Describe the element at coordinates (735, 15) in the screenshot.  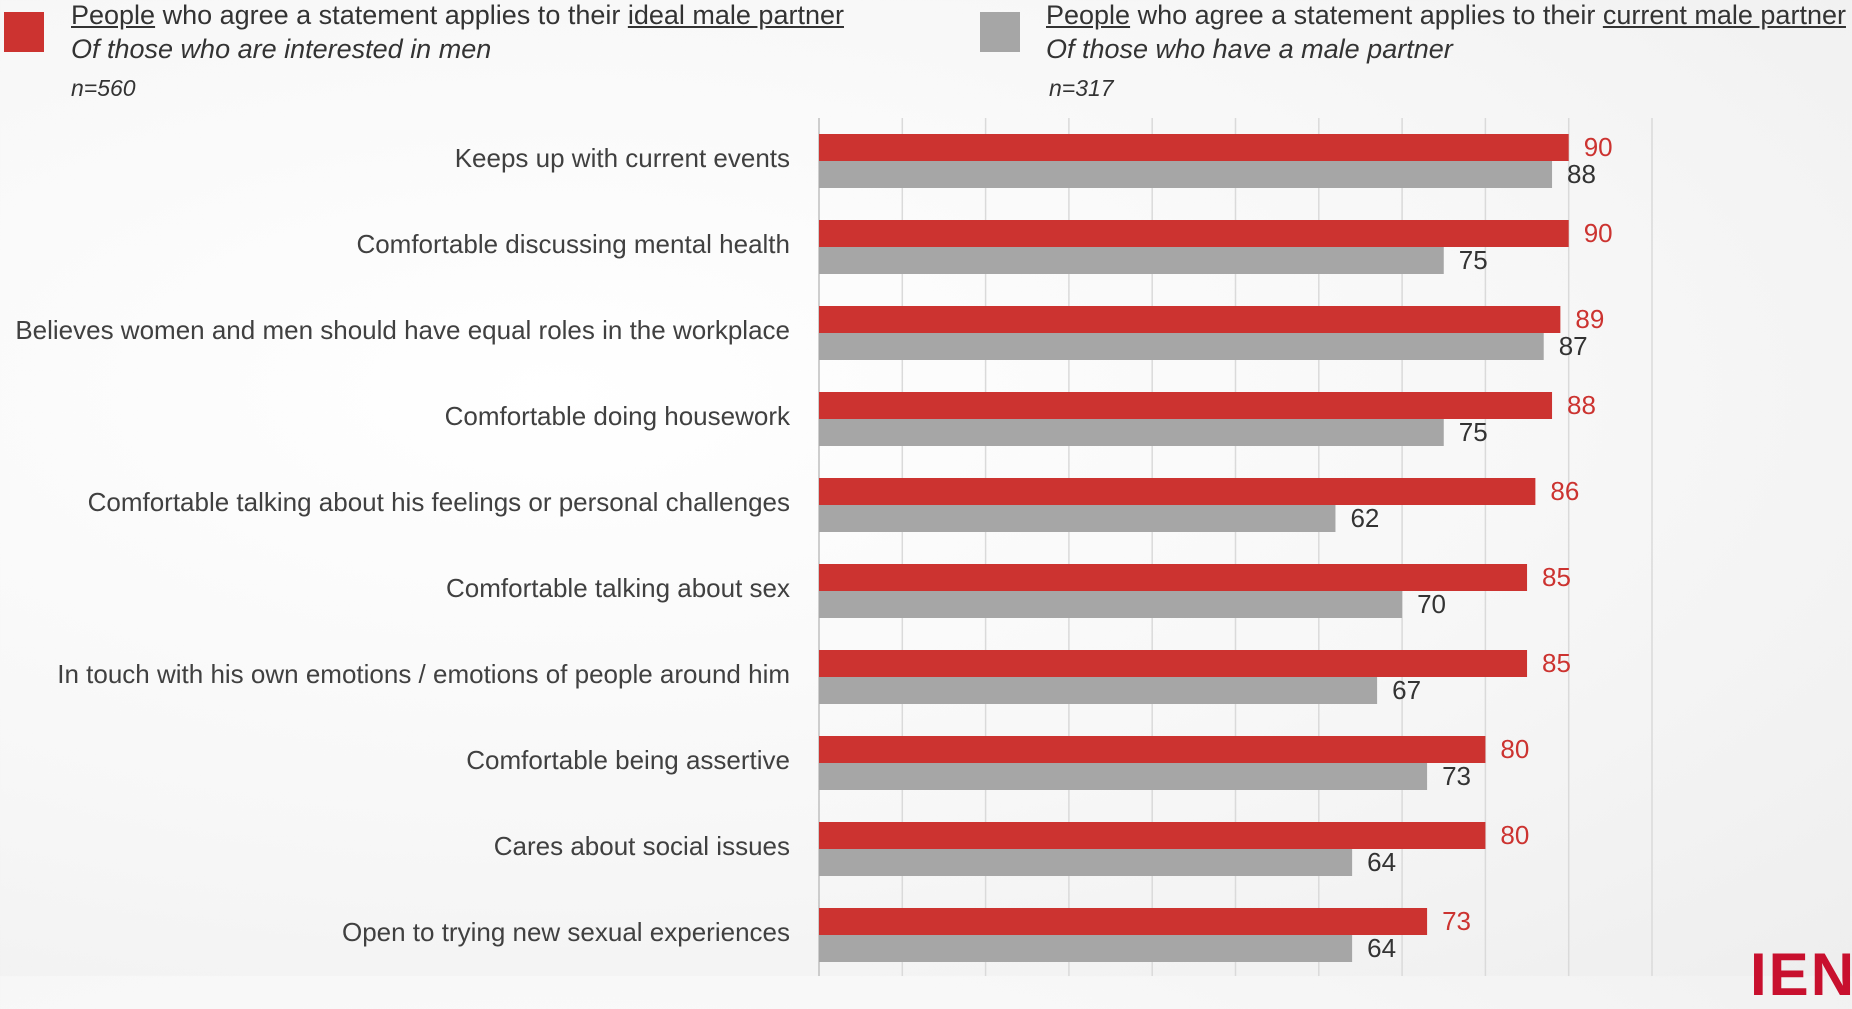
I see `legend-ideal-target: ideal male partner` at that location.